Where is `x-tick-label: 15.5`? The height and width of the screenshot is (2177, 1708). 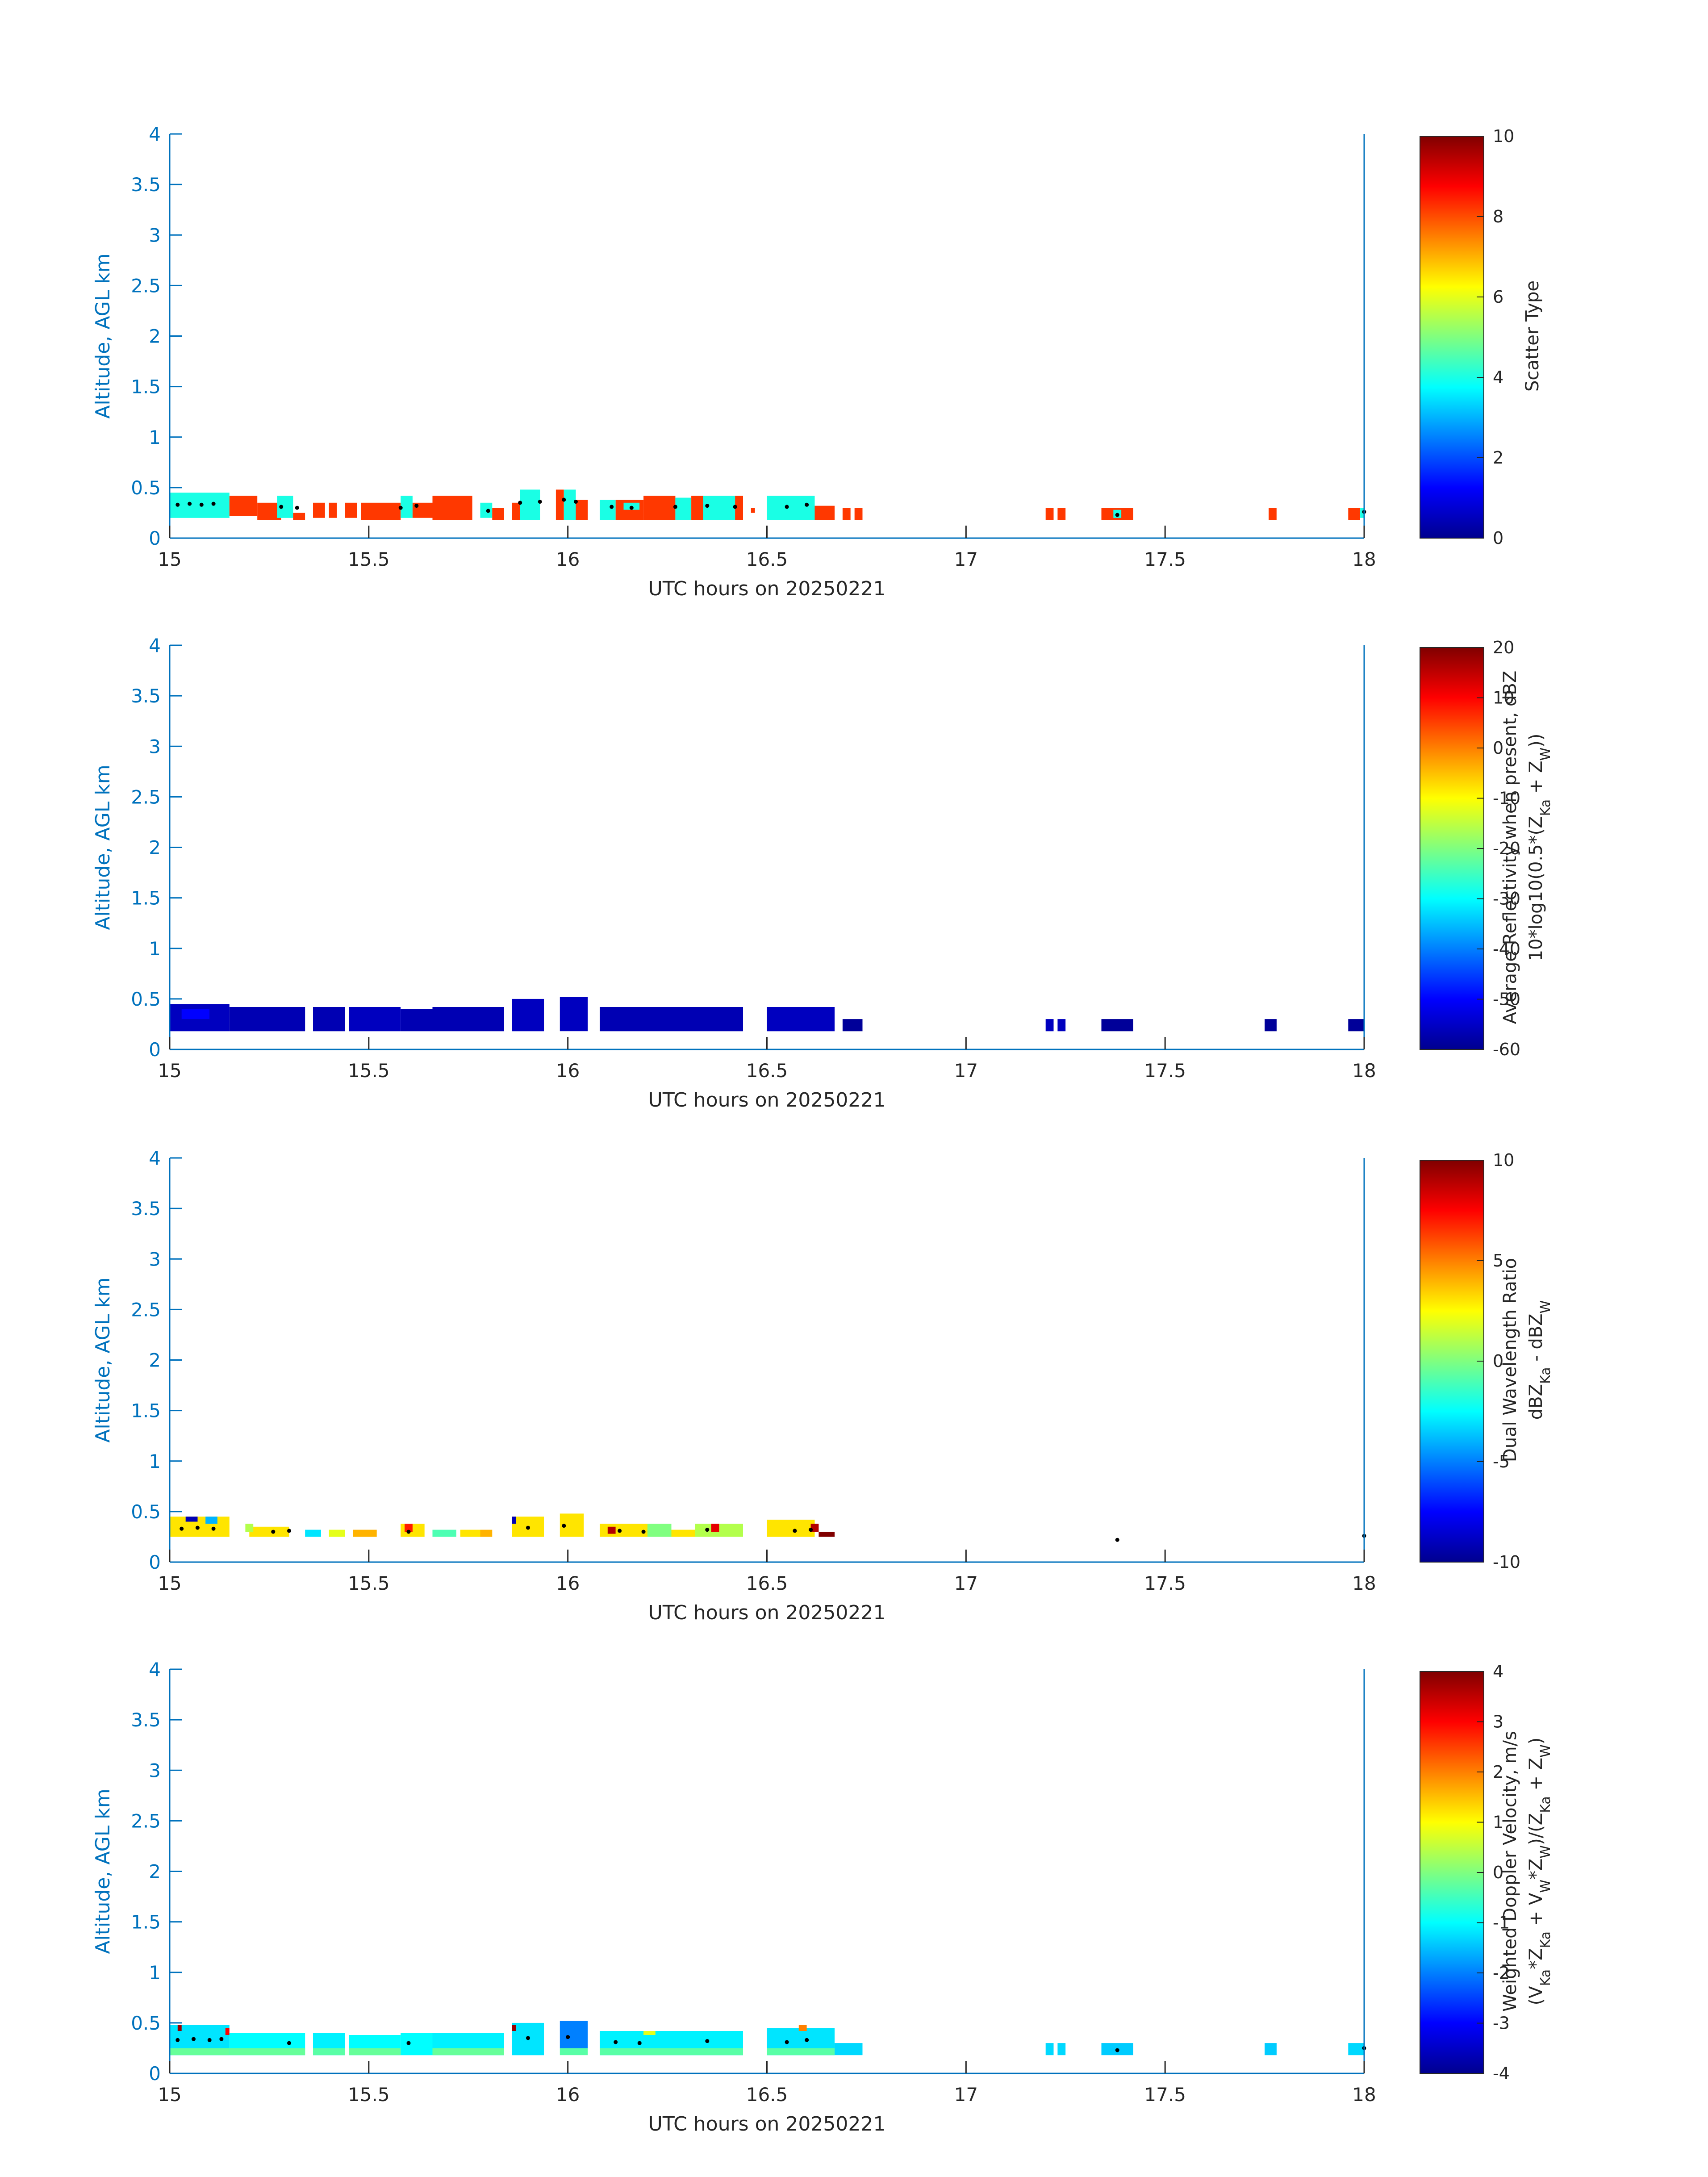 x-tick-label: 15.5 is located at coordinates (369, 1583).